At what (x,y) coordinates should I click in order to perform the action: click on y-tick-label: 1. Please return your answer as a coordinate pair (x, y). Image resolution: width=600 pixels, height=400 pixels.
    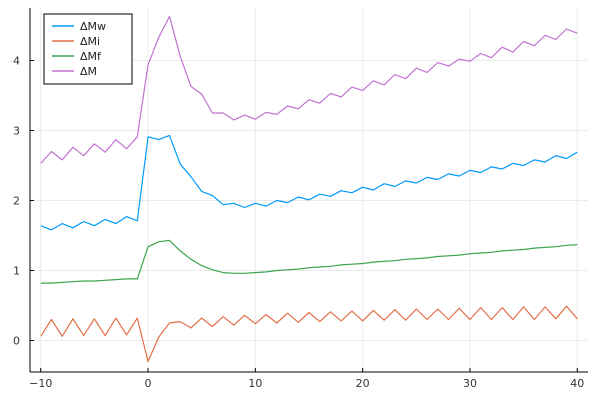
    Looking at the image, I should click on (16, 271).